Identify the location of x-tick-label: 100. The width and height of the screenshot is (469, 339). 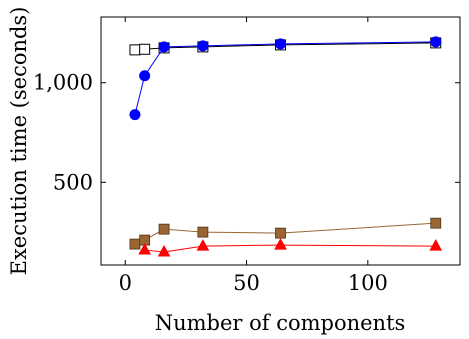
(368, 283).